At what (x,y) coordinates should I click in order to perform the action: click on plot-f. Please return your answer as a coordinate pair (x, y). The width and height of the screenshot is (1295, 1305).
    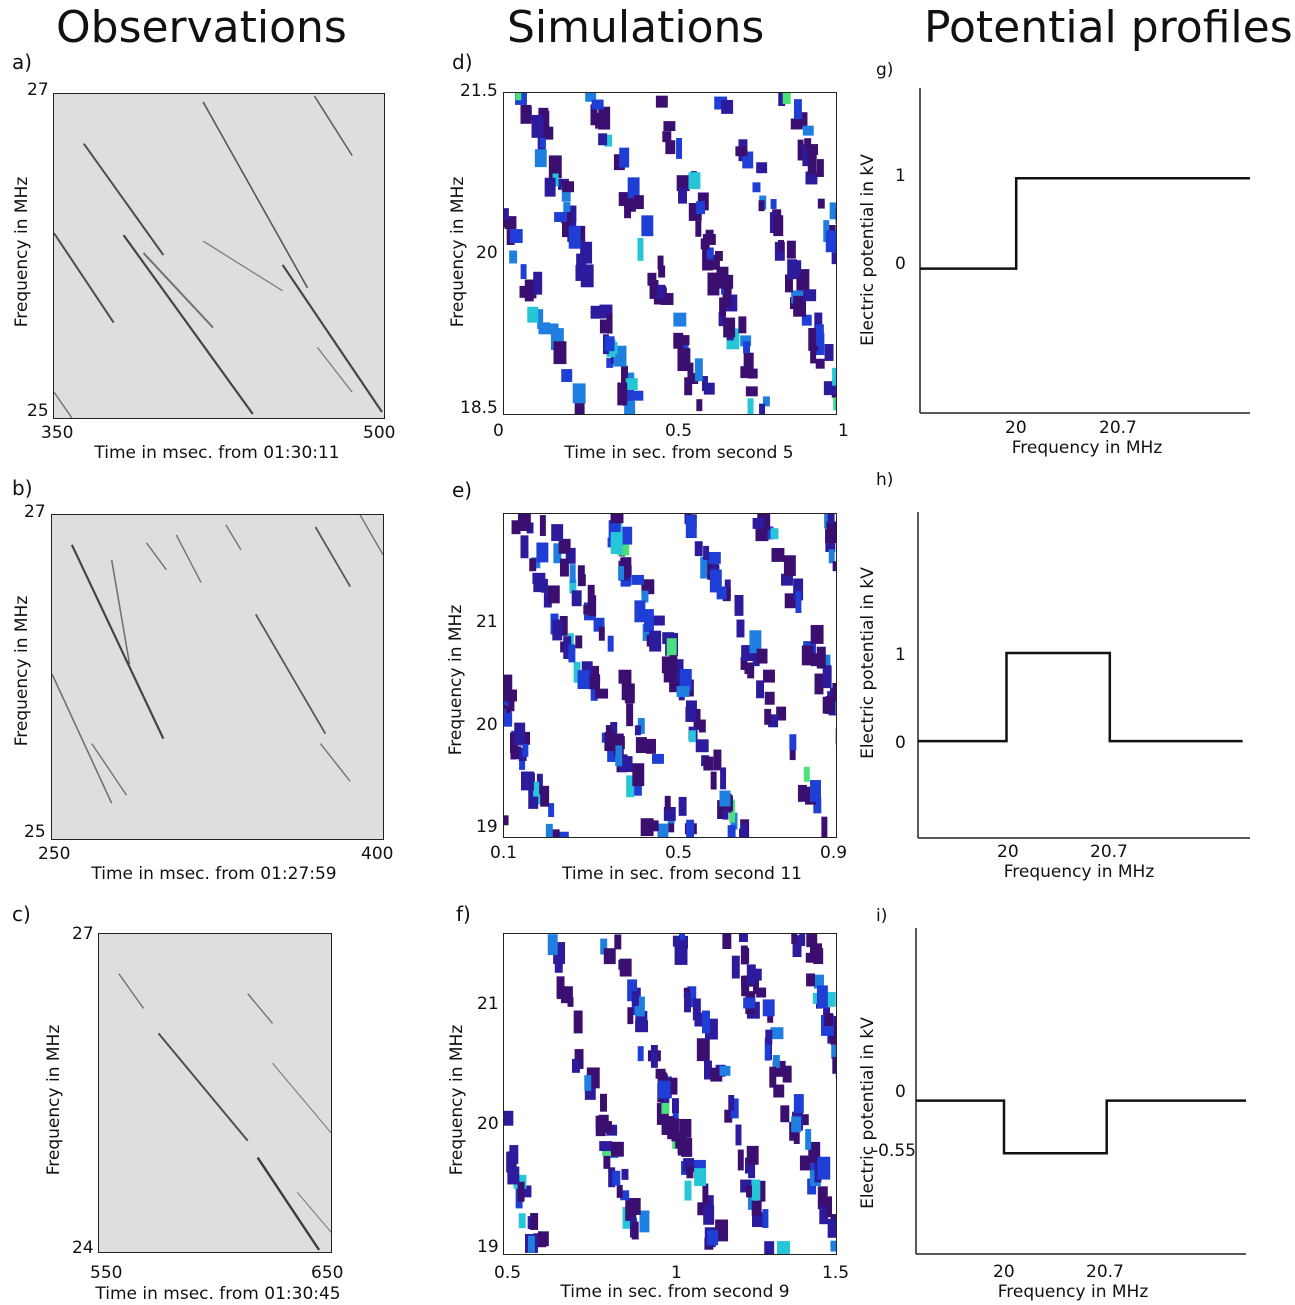
    Looking at the image, I should click on (670, 1094).